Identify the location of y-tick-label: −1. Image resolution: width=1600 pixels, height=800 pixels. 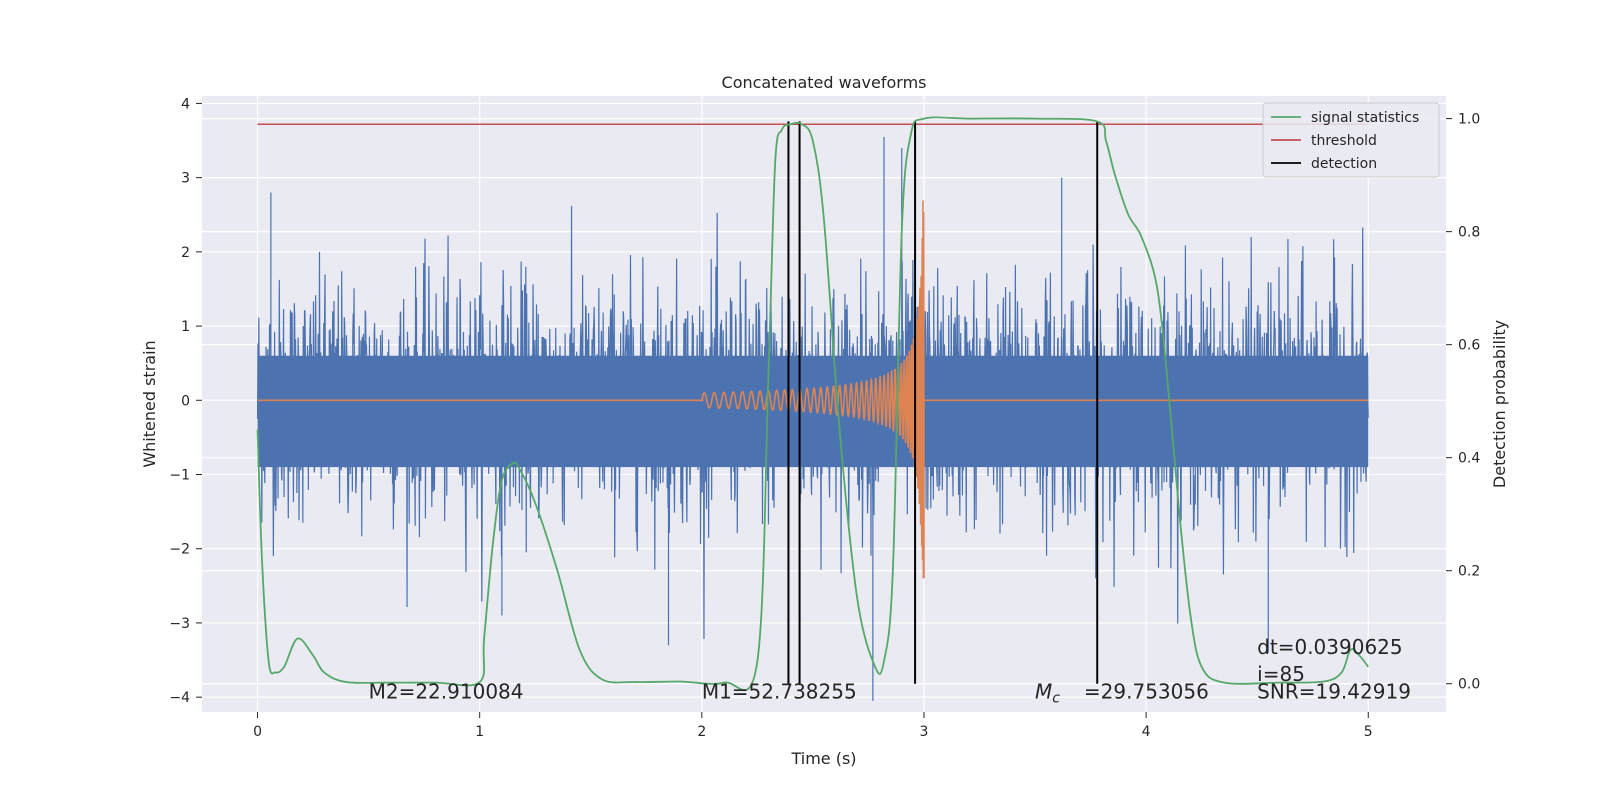
(179, 476).